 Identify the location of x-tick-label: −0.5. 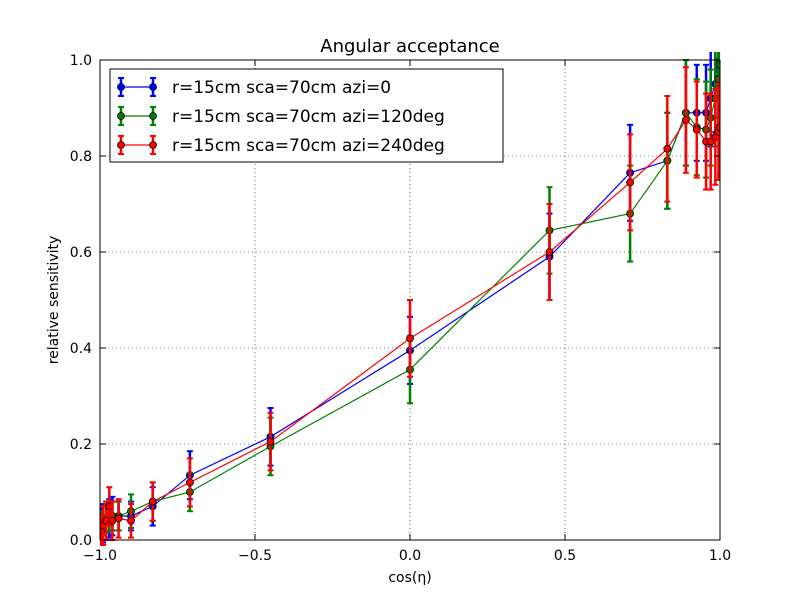
(255, 556).